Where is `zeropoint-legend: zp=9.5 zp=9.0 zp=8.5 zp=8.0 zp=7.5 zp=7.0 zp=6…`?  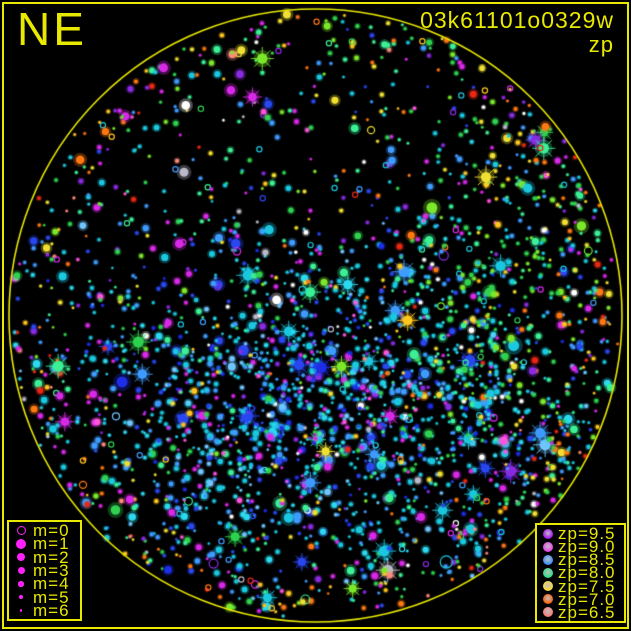
zeropoint-legend: zp=9.5 zp=9.0 zp=8.5 zp=8.0 zp=7.5 zp=7.0 zp=6… is located at coordinates (580, 573).